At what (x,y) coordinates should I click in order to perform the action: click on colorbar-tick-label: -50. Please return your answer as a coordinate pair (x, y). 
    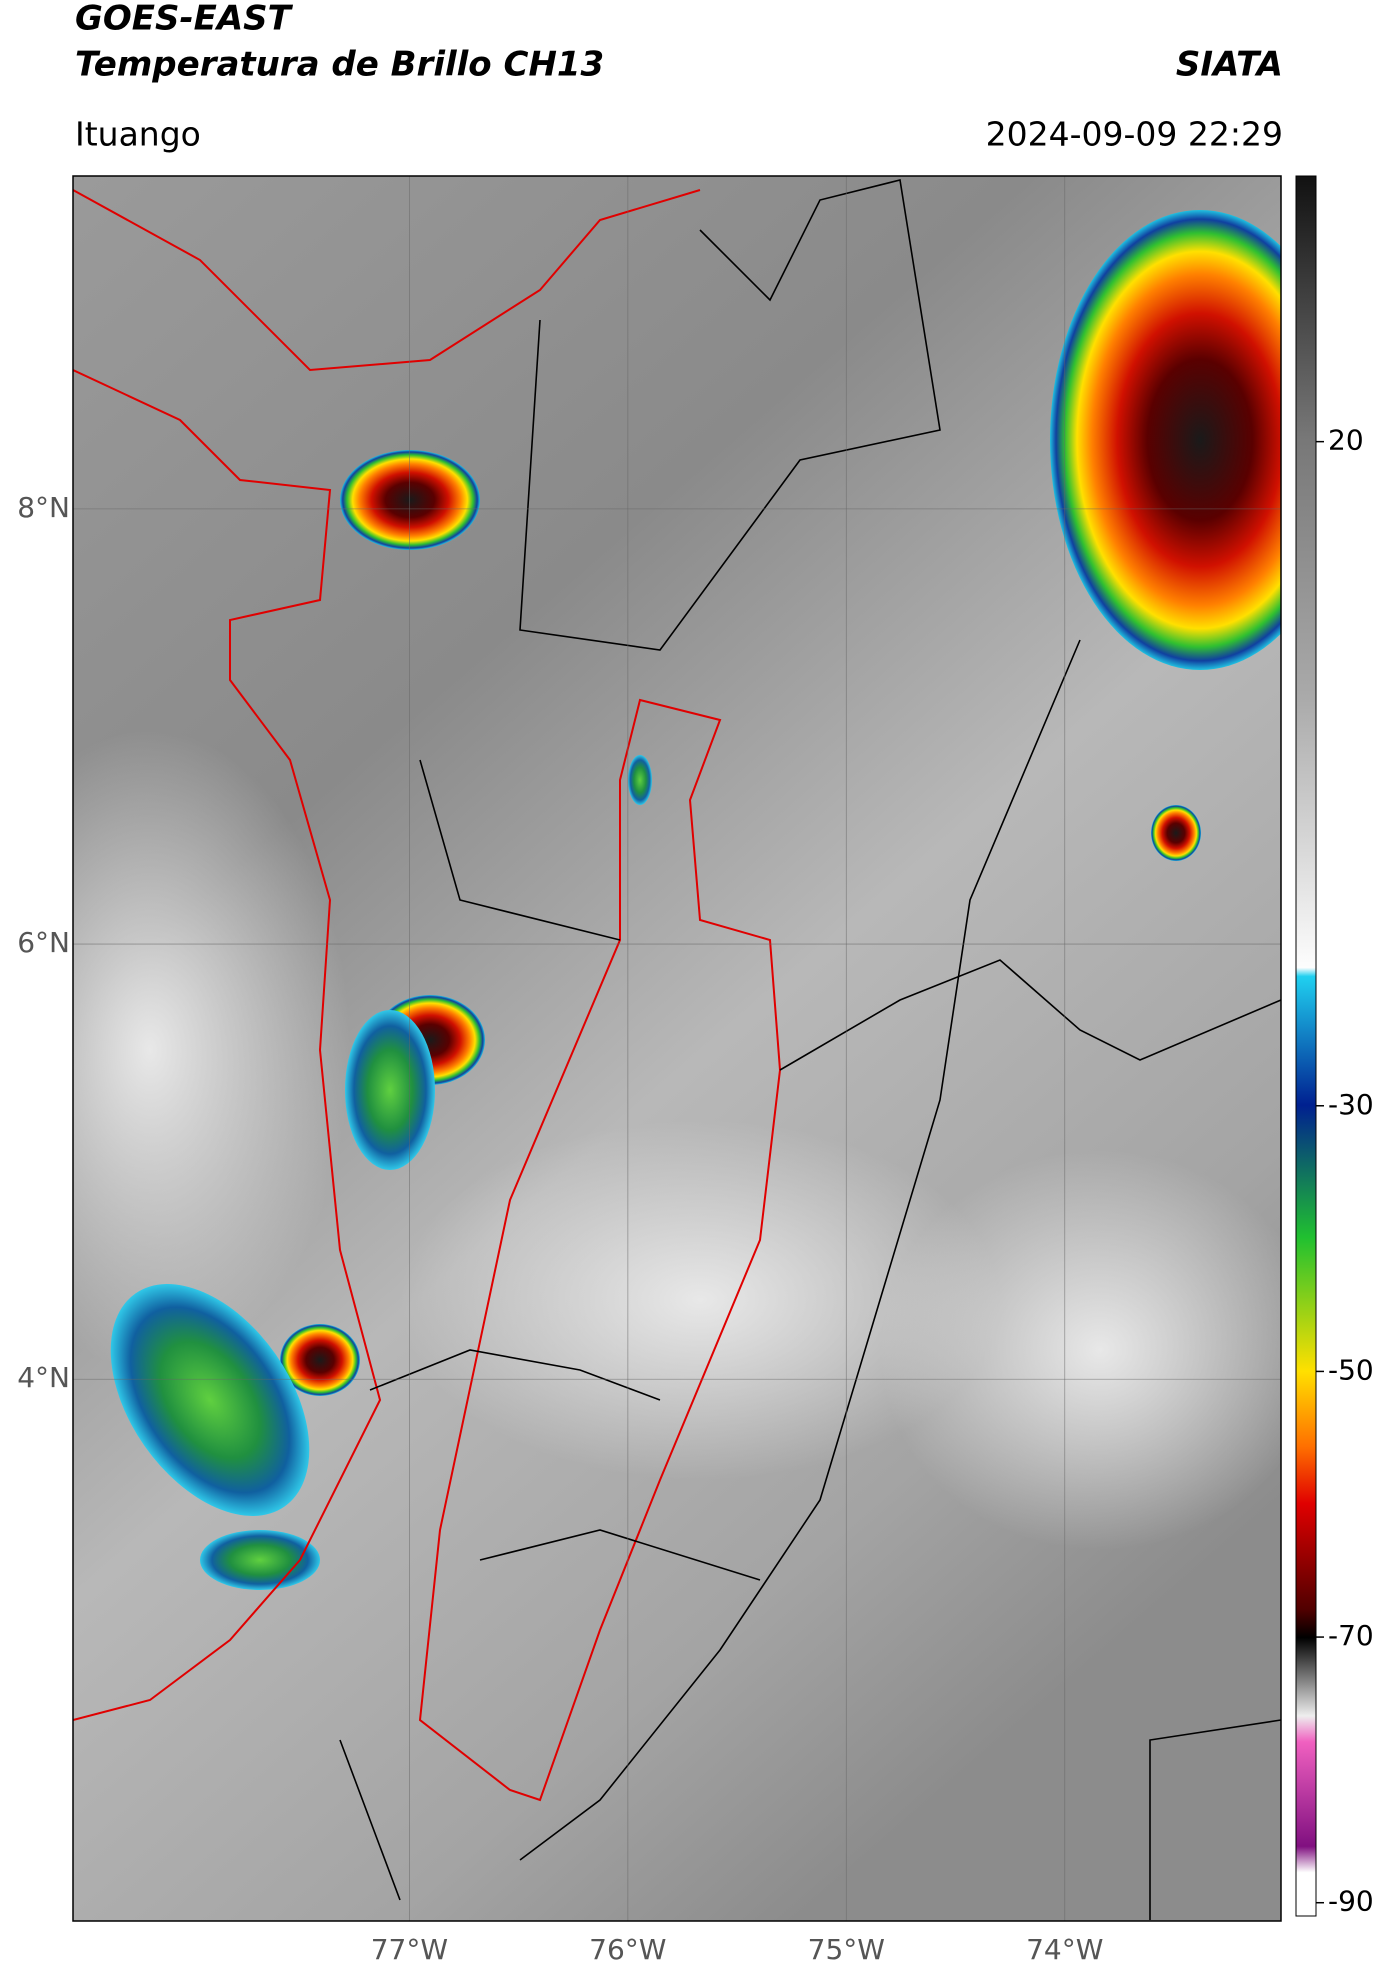
    Looking at the image, I should click on (1351, 1369).